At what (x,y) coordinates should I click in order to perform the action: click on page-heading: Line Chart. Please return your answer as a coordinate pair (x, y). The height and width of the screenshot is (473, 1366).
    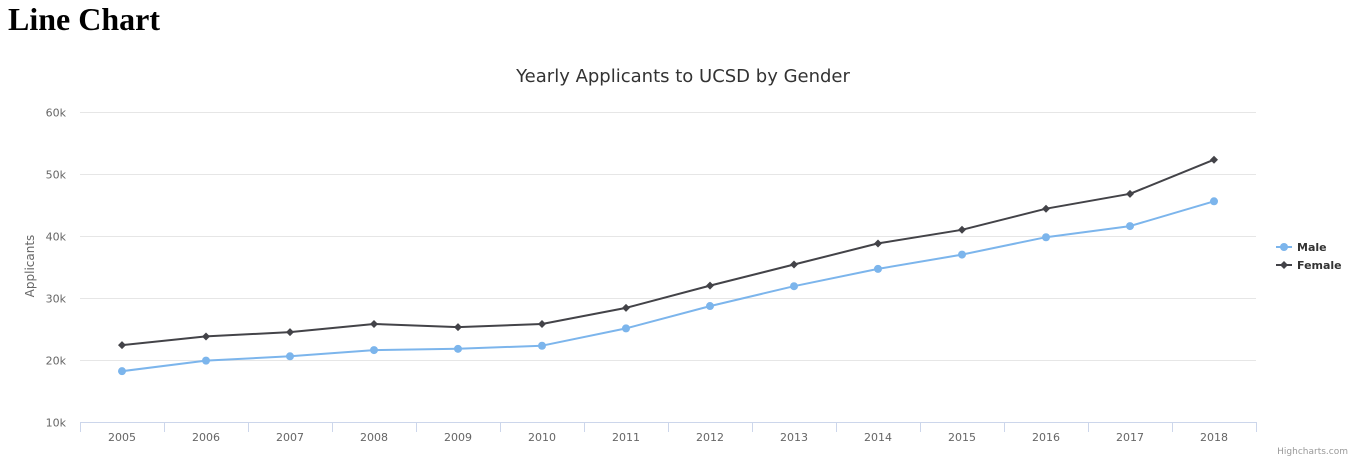
    Looking at the image, I should click on (84, 19).